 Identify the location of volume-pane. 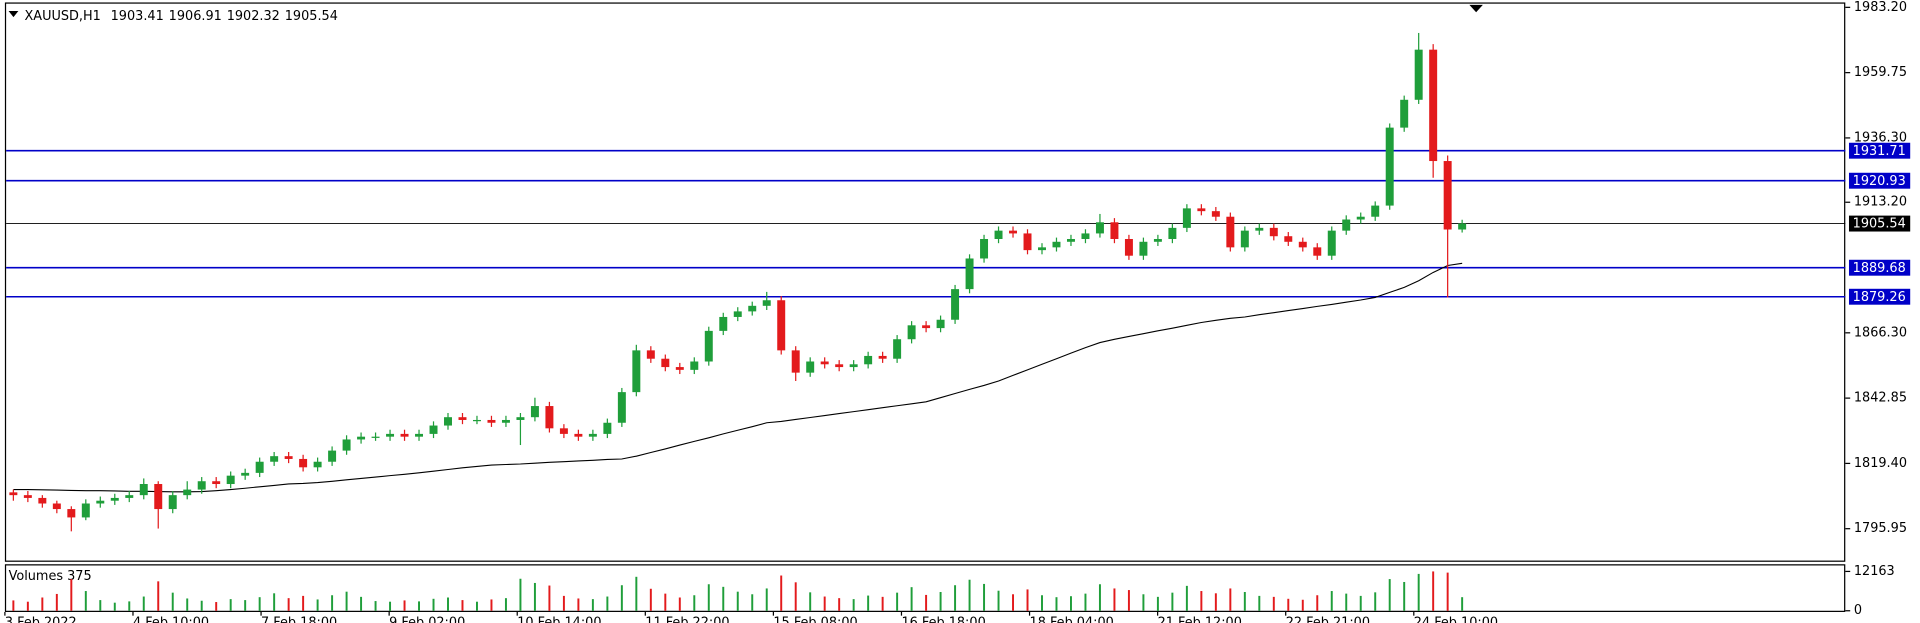
(925, 588).